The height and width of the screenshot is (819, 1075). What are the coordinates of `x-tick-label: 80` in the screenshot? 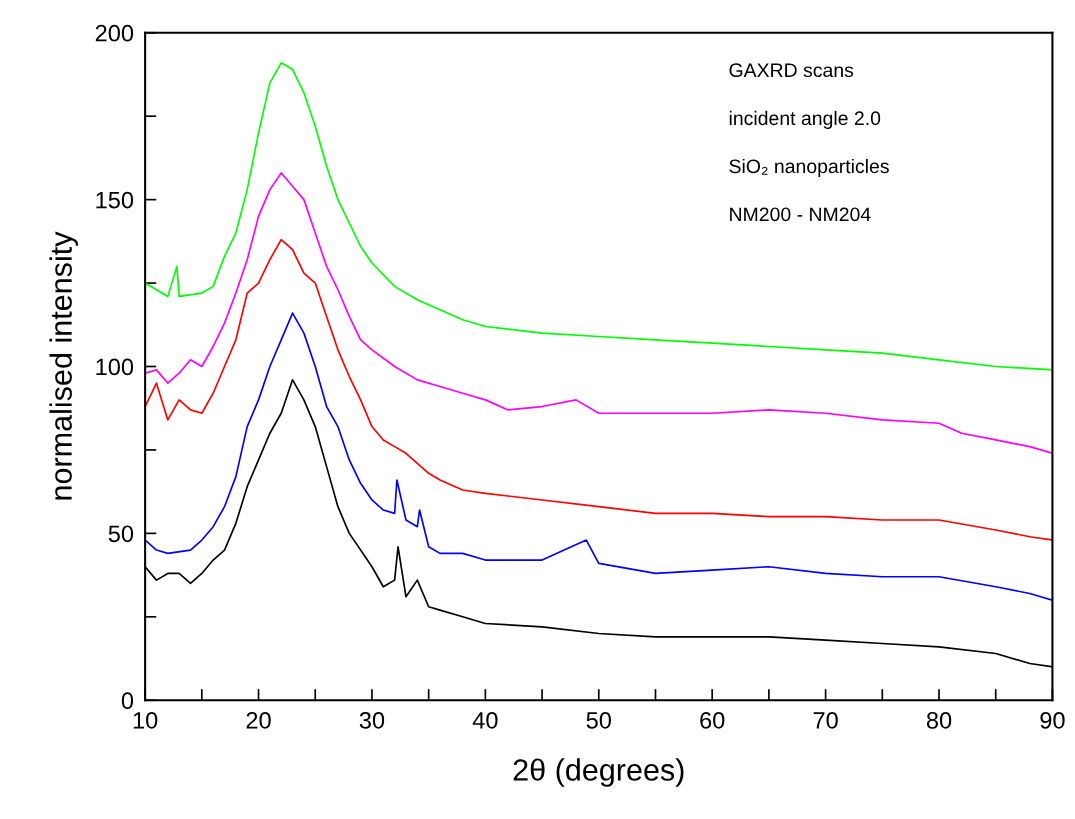 It's located at (939, 720).